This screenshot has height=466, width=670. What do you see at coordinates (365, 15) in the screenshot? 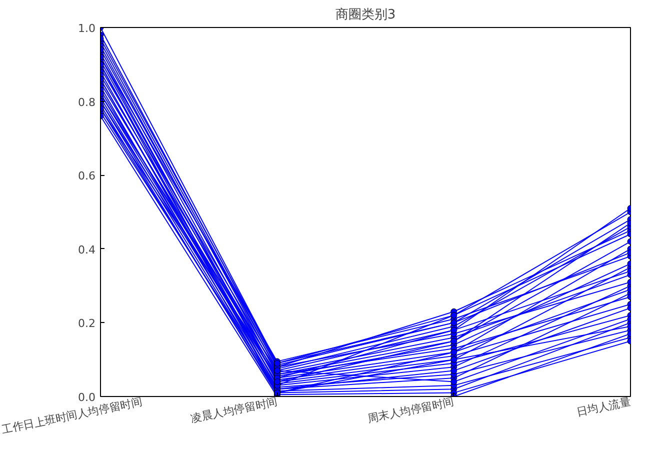
I see `chart-title: 商圈类别3` at bounding box center [365, 15].